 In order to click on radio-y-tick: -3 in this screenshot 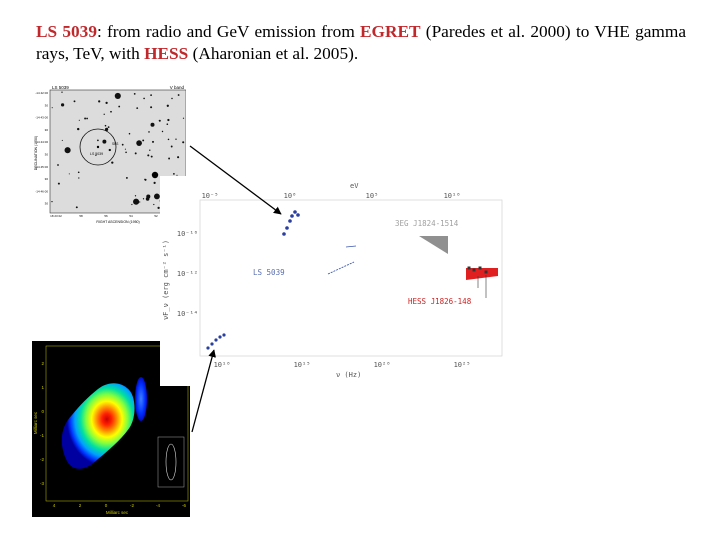, I will do `click(42, 483)`.